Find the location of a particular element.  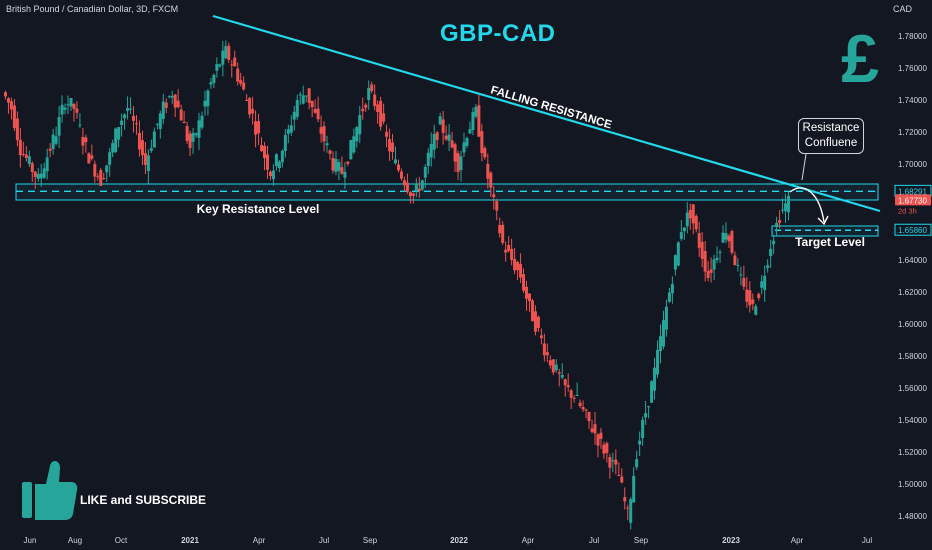

resistance-confluence-callout: Resistance Confluene is located at coordinates (831, 136).